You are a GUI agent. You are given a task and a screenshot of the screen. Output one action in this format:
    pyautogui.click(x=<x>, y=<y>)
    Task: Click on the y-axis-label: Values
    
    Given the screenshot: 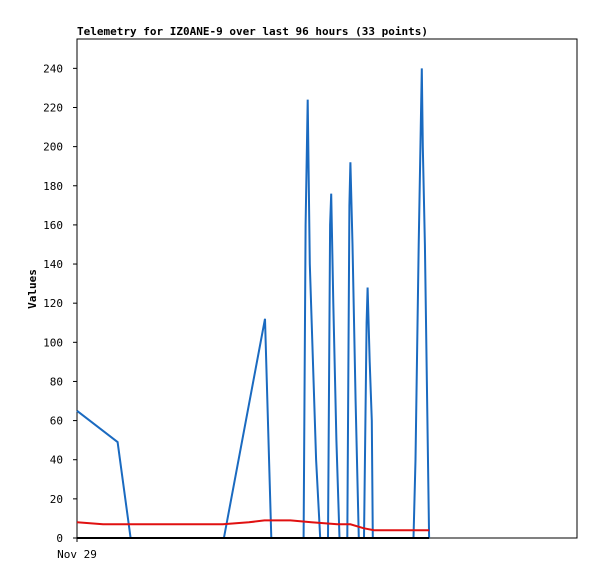 What is the action you would take?
    pyautogui.click(x=32, y=289)
    